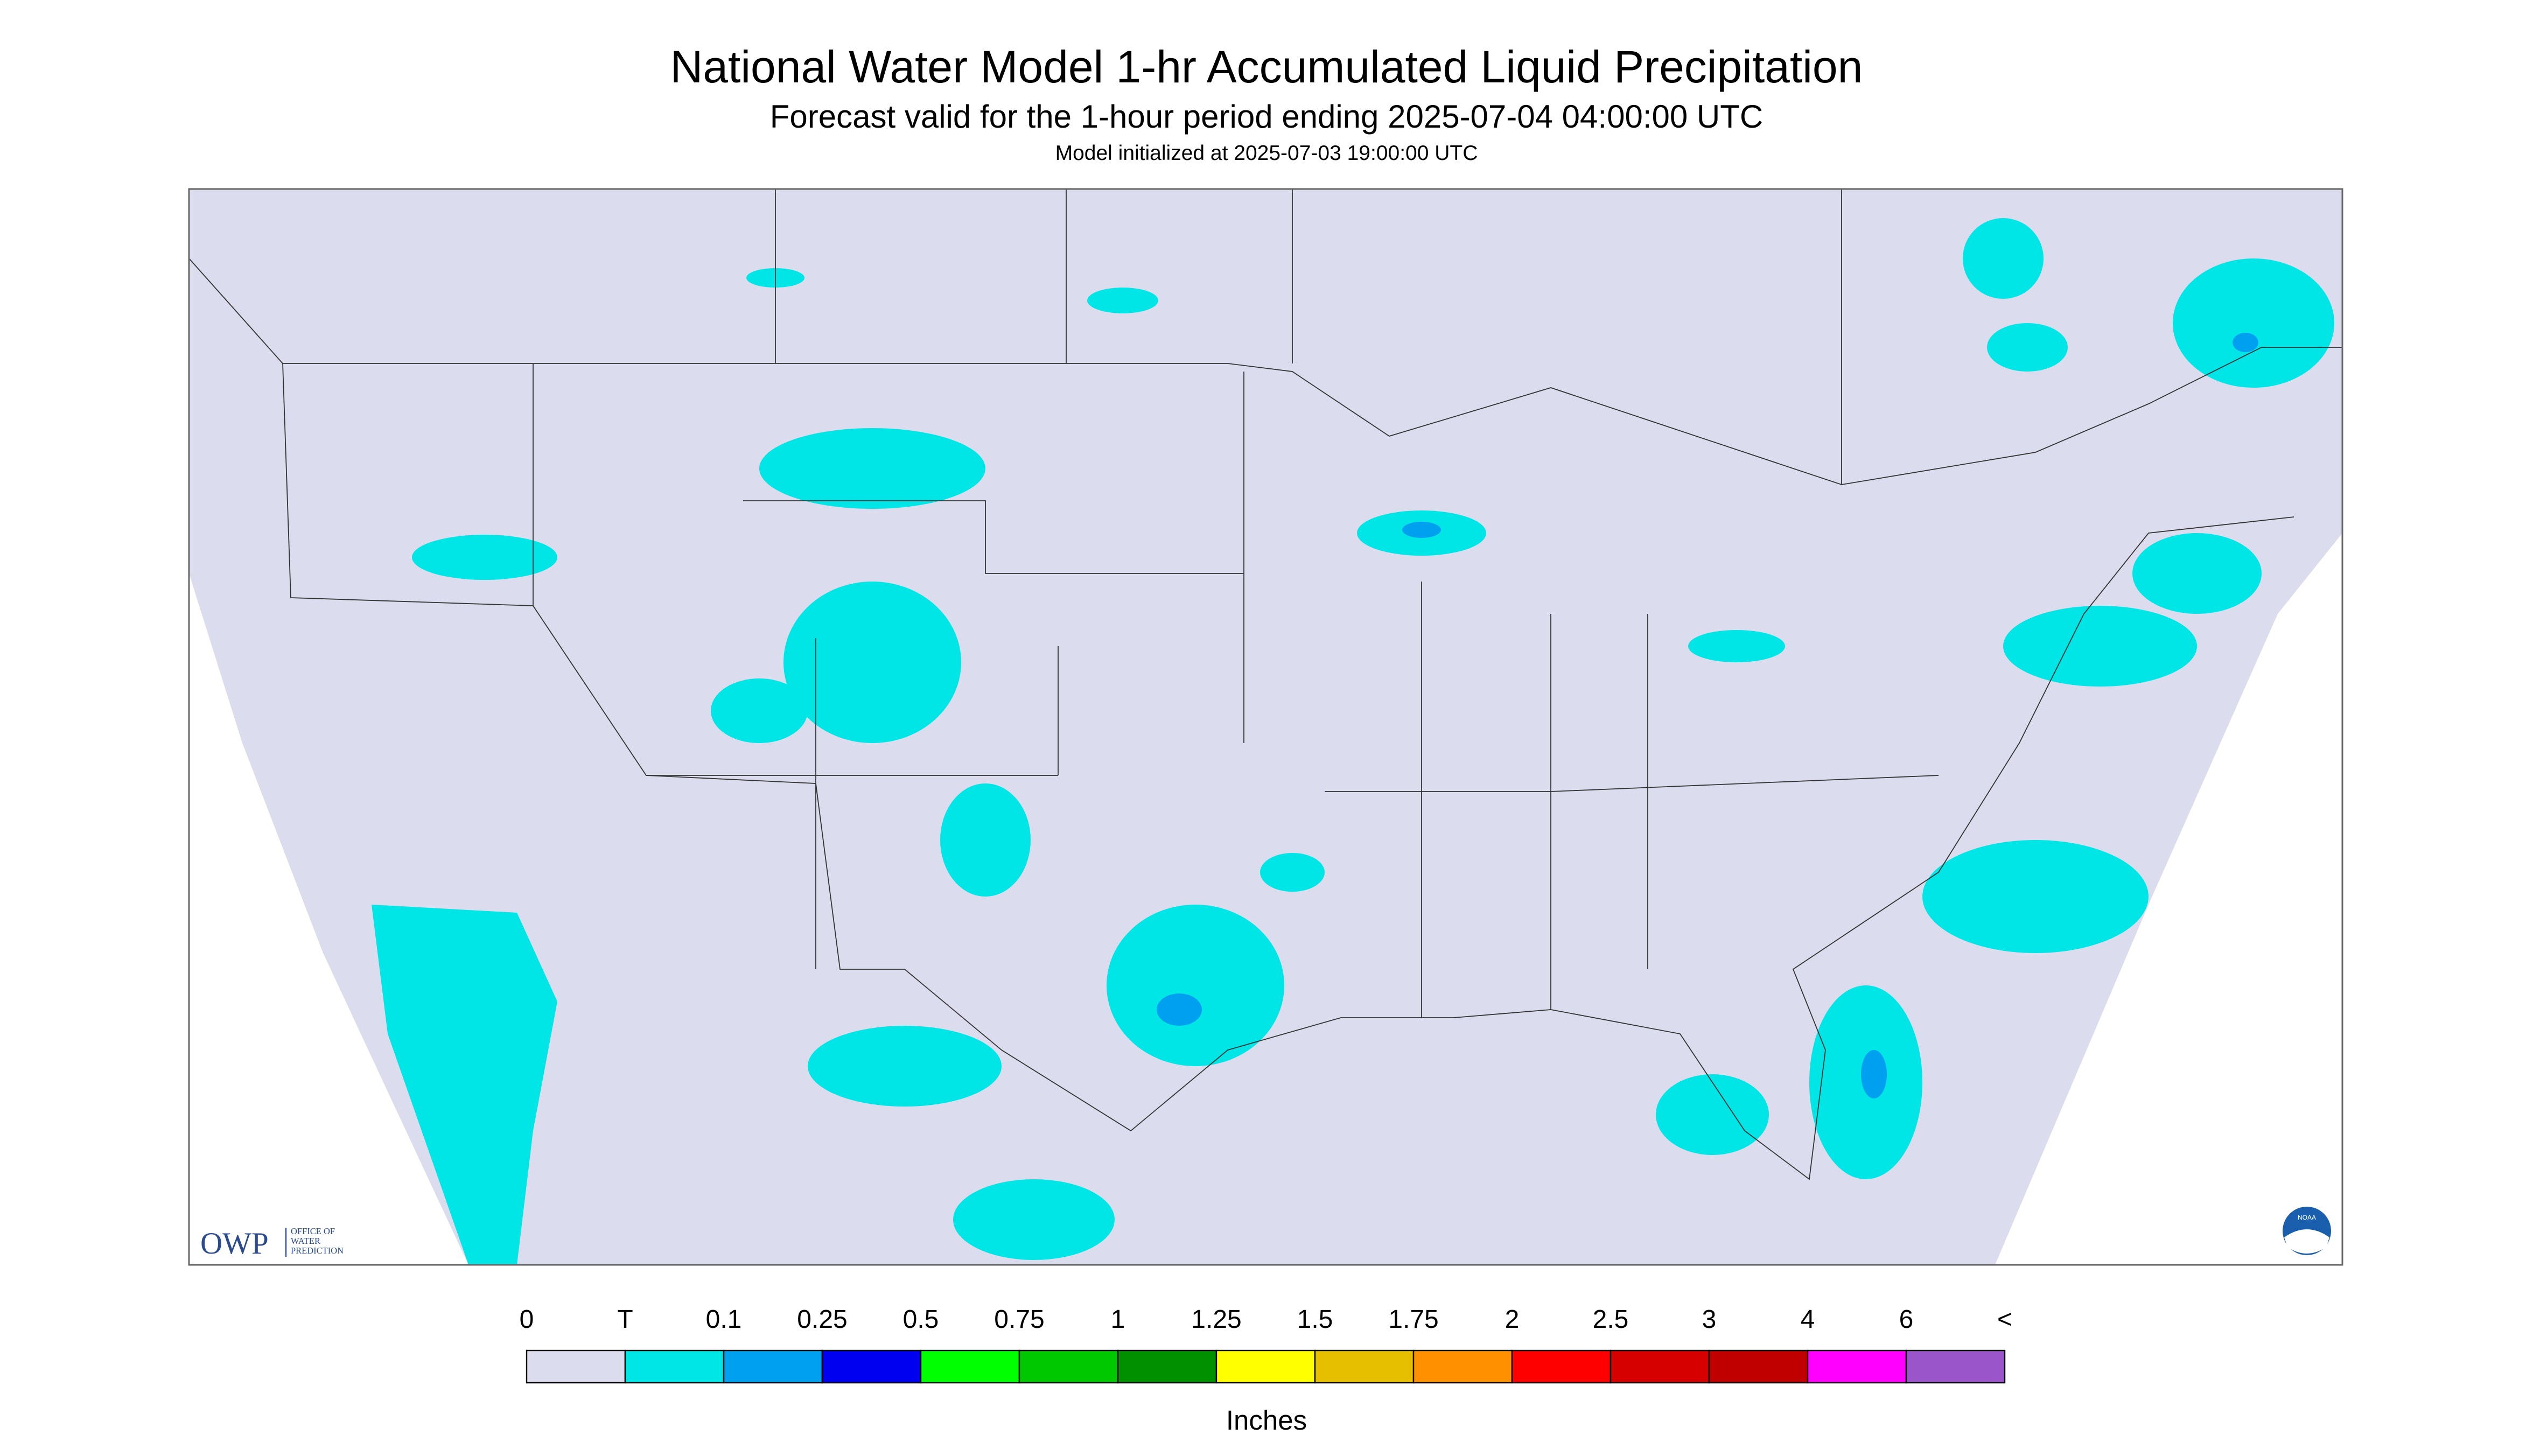 The height and width of the screenshot is (1456, 2533). I want to click on mask-left, so click(328, 919).